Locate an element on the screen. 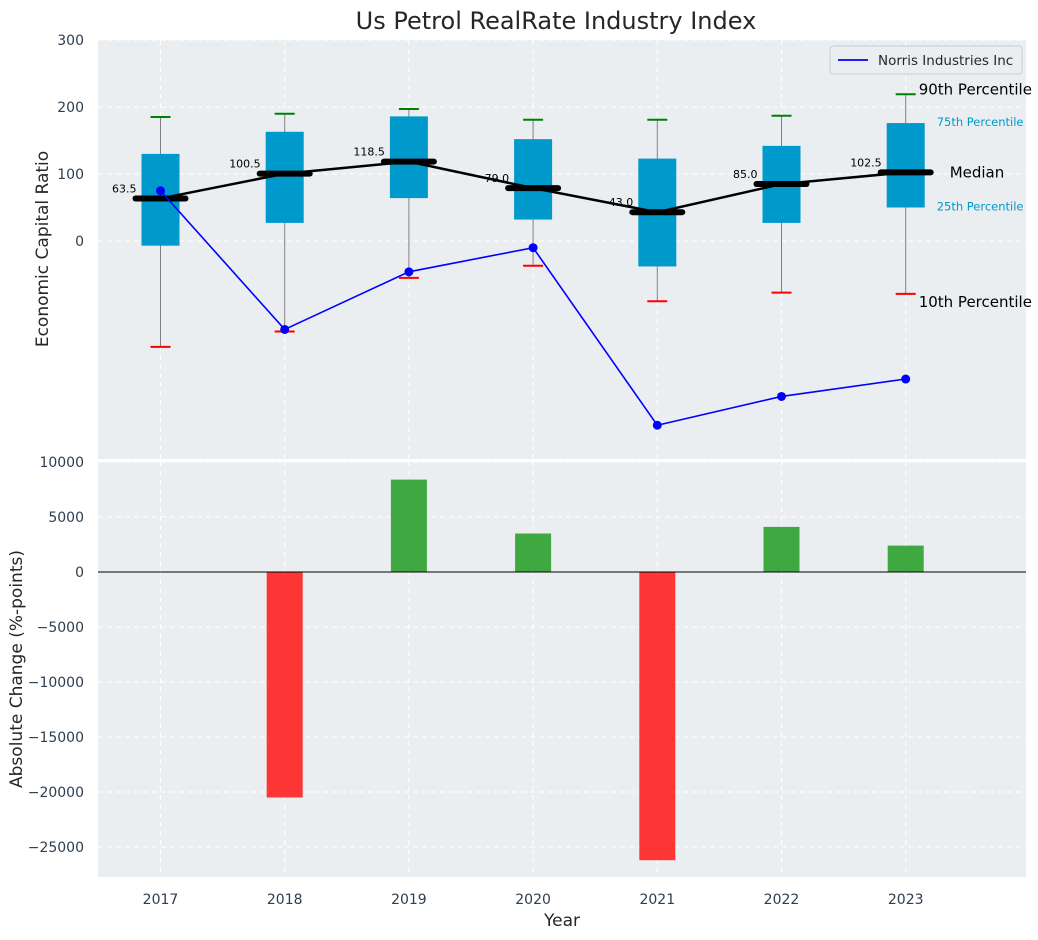 This screenshot has width=1038, height=940. bottom-y-tick-label: −25000 is located at coordinates (56, 848).